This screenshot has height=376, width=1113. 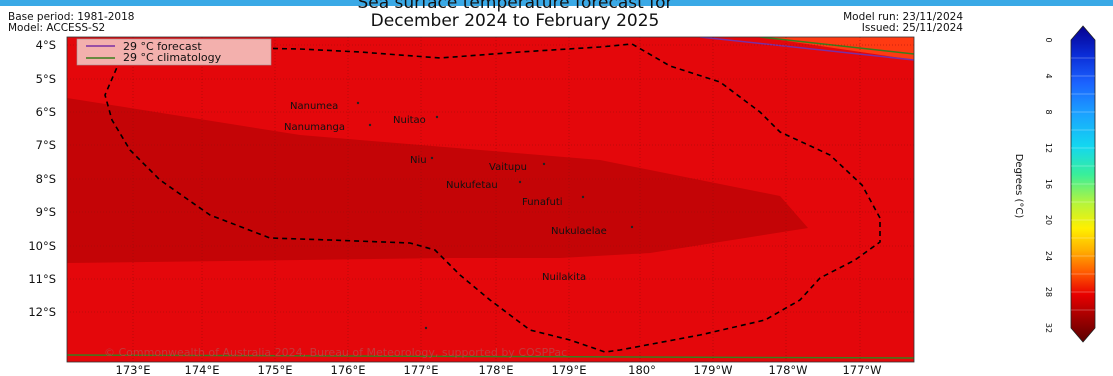 I want to click on model-run-label: Model run: 23/11/2024, so click(x=903, y=17).